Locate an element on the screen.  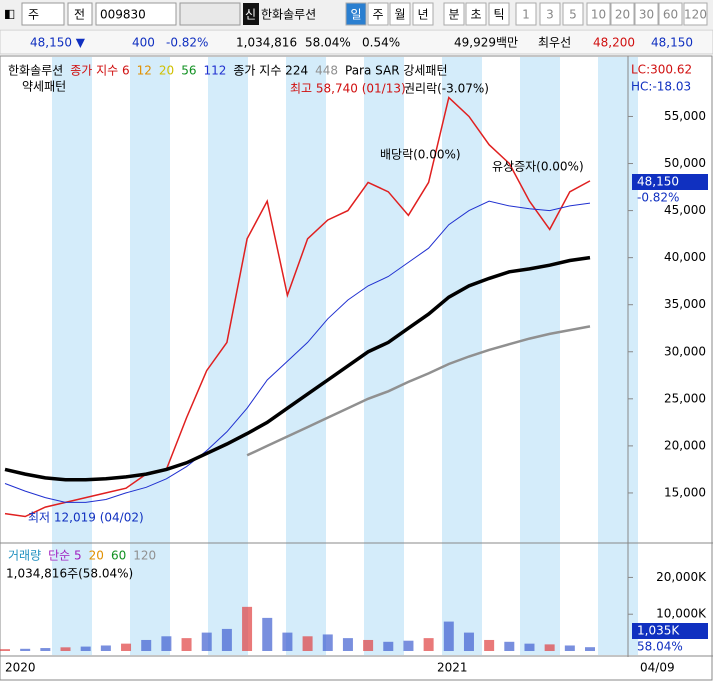
market-select is located at coordinates (43, 14).